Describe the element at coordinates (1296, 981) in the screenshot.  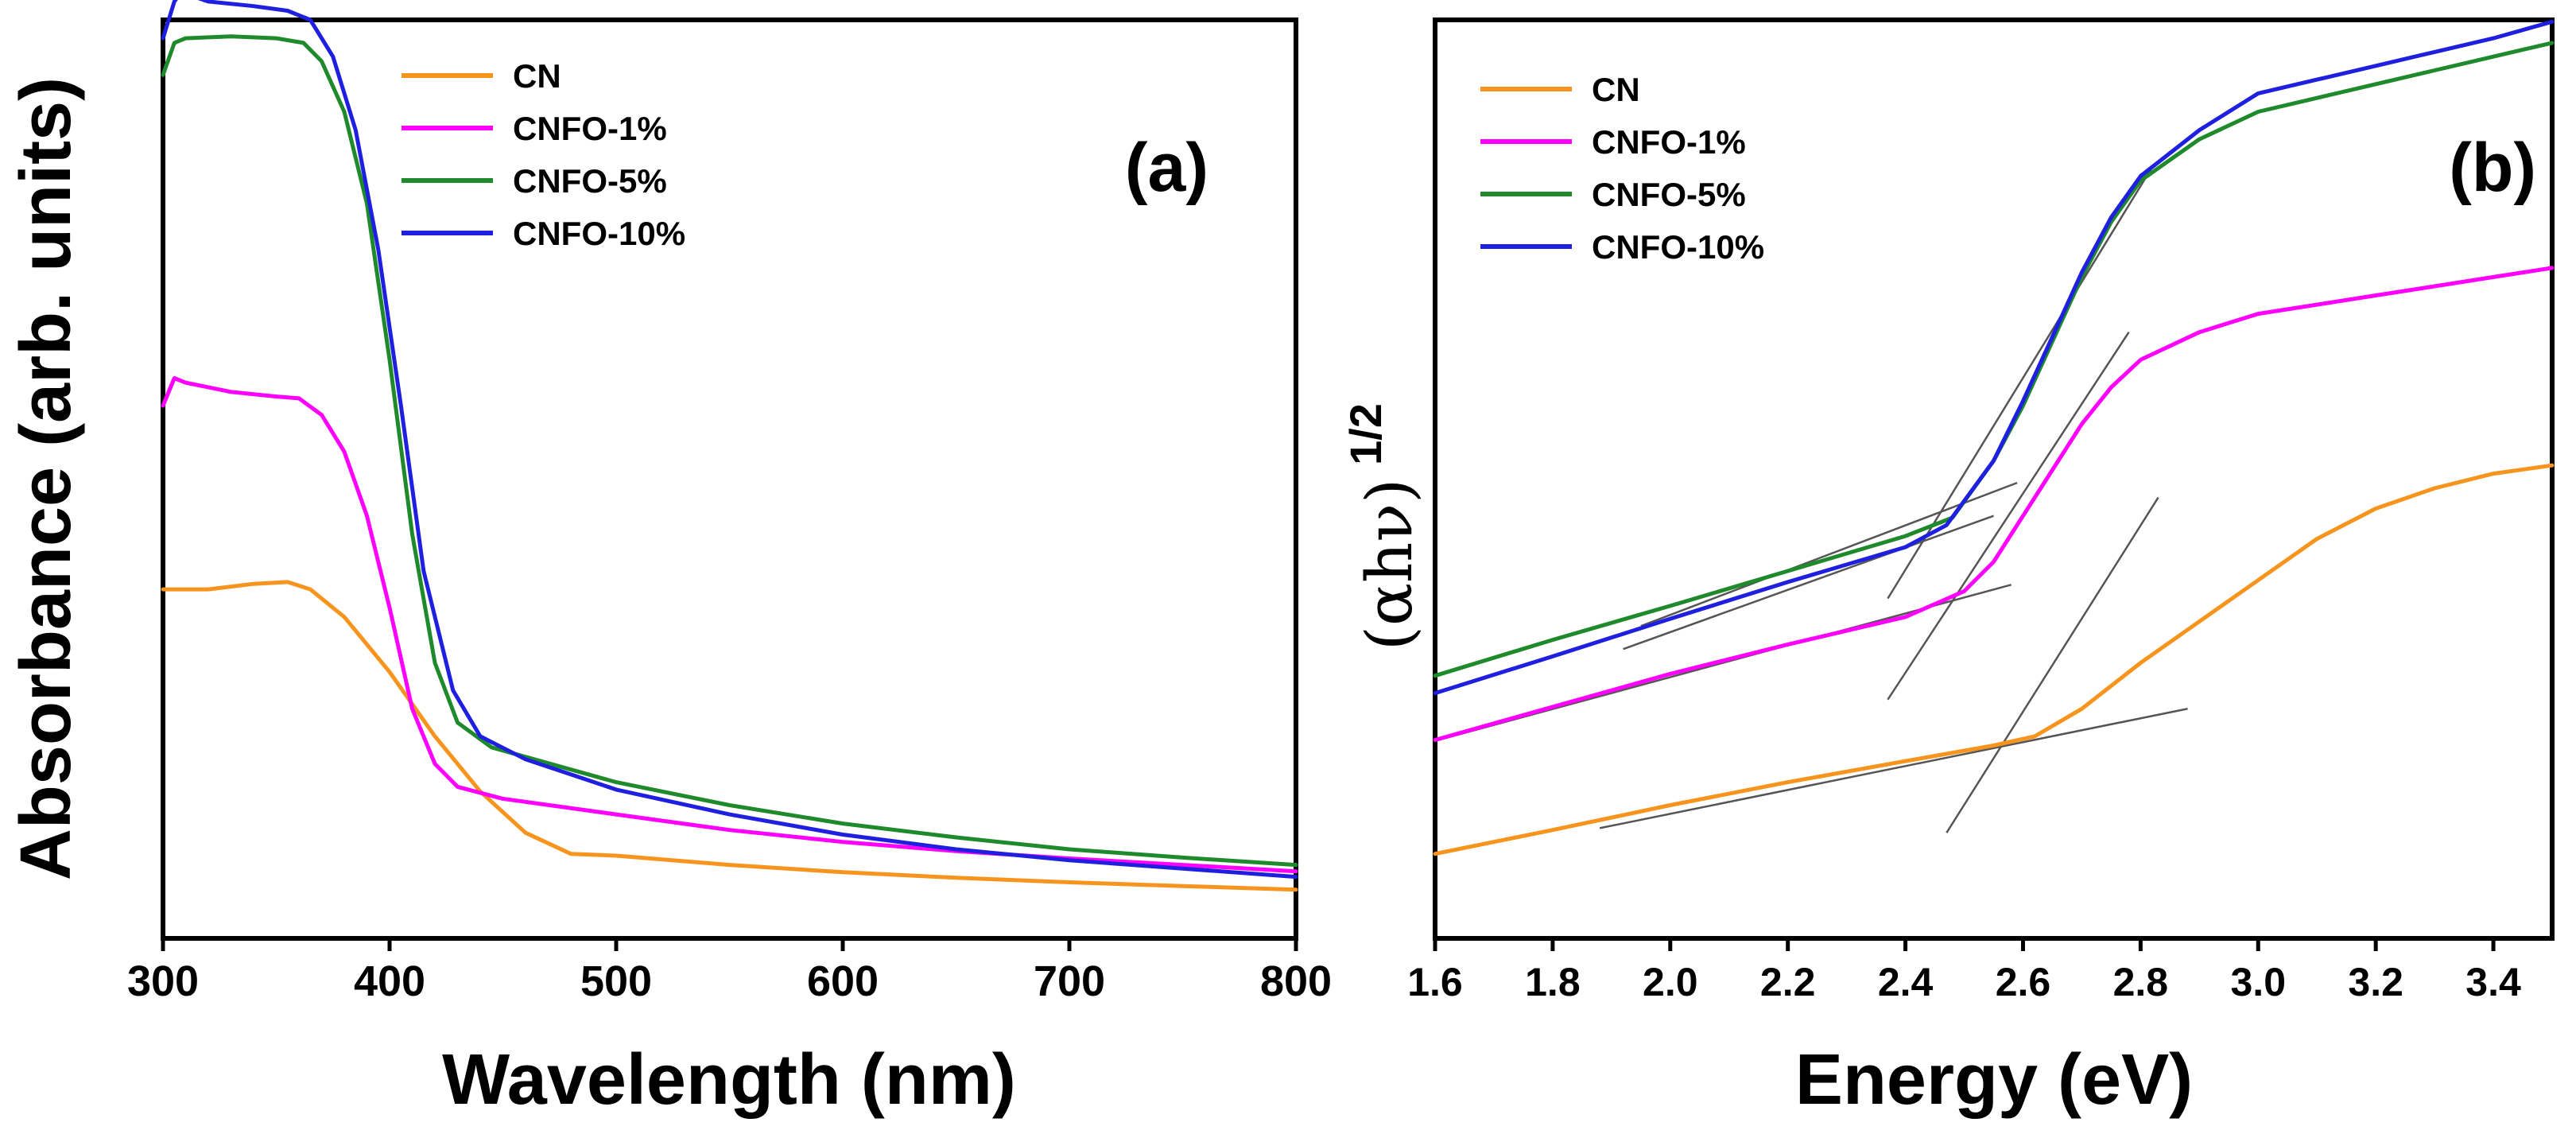
I see `x-tick-label: 800` at that location.